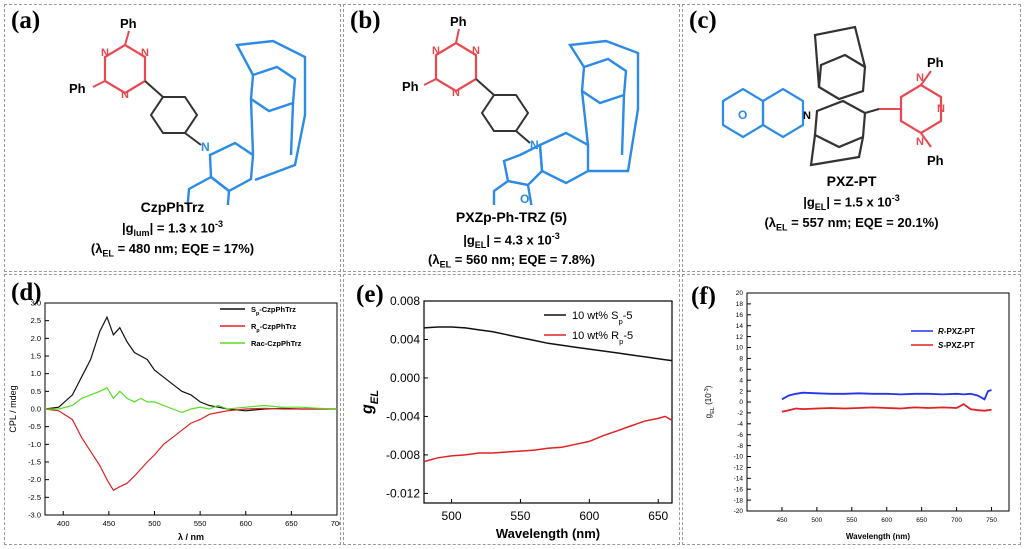 The image size is (1025, 549). I want to click on y-tick-label: 0.5, so click(36, 391).